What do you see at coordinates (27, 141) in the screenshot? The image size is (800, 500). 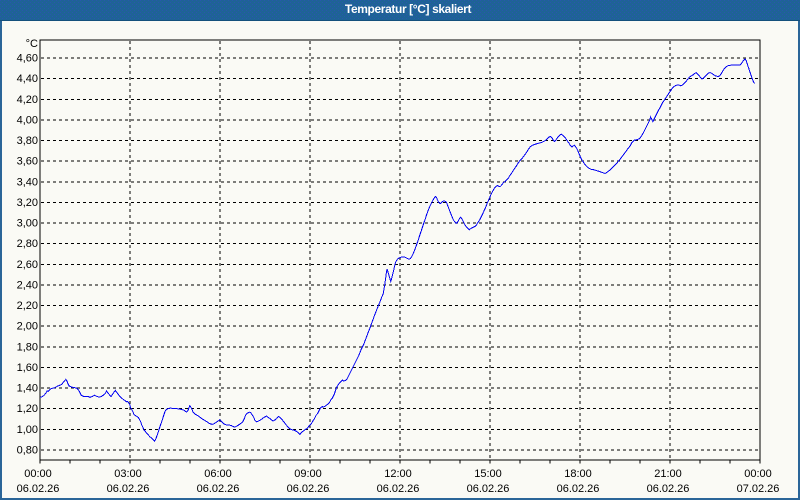 I see `svg-text: 3,80` at bounding box center [27, 141].